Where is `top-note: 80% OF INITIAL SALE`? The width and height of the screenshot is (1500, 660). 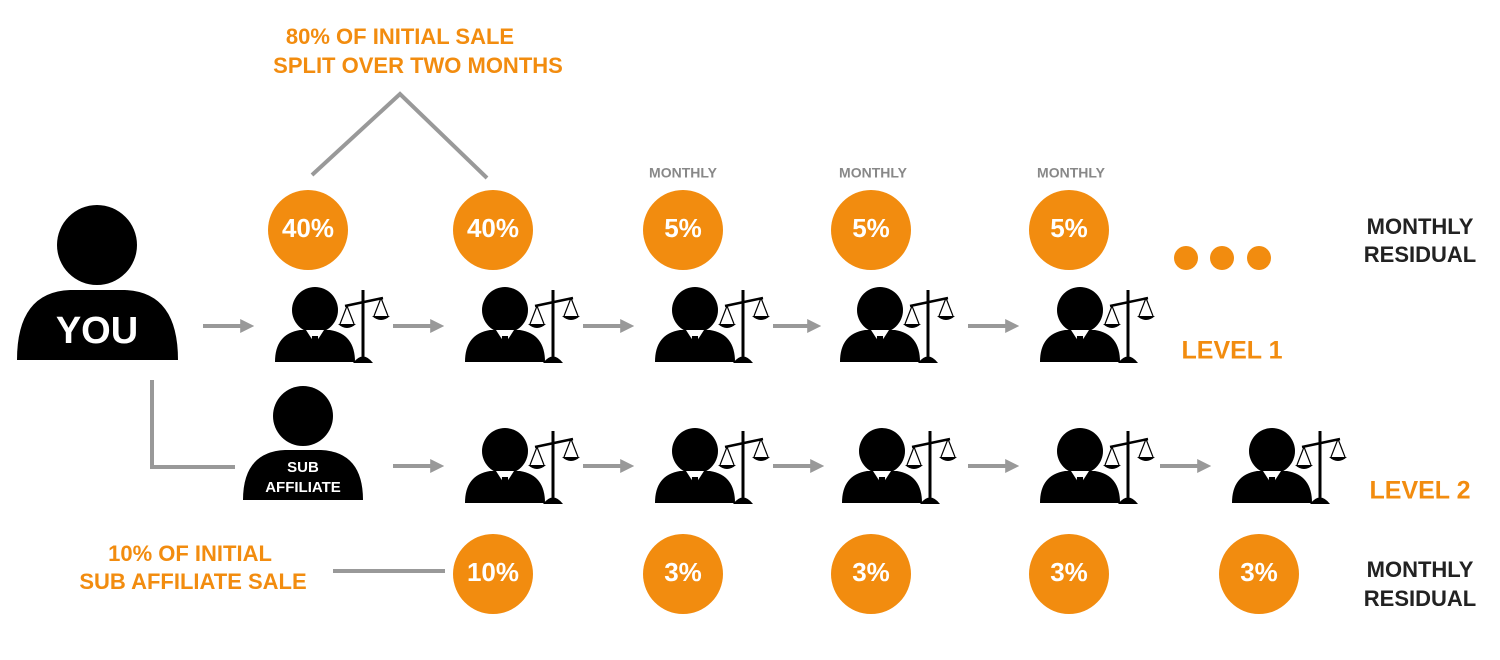 top-note: 80% OF INITIAL SALE is located at coordinates (400, 36).